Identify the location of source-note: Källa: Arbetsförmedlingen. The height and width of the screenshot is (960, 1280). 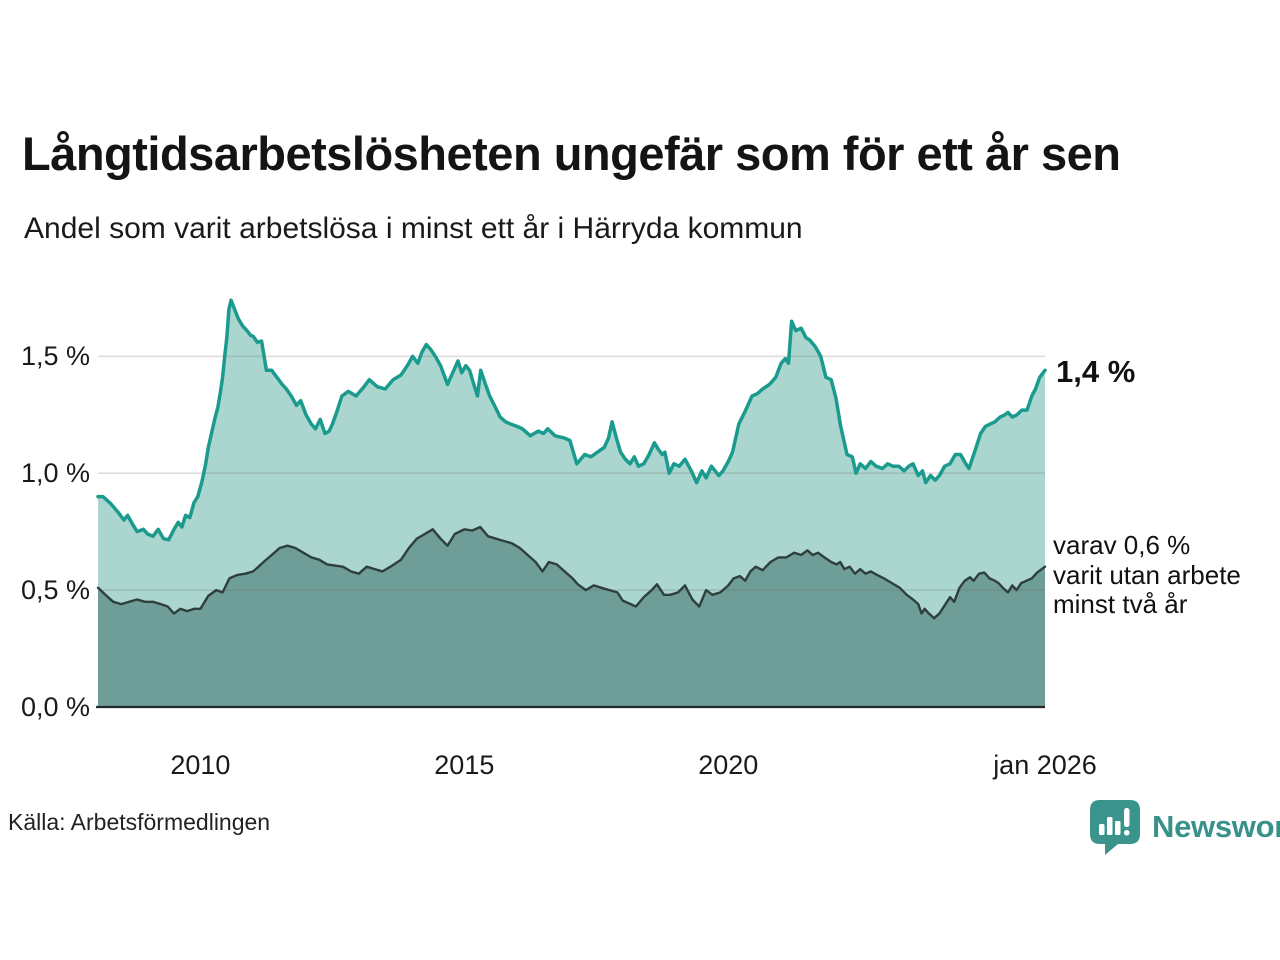
(139, 822).